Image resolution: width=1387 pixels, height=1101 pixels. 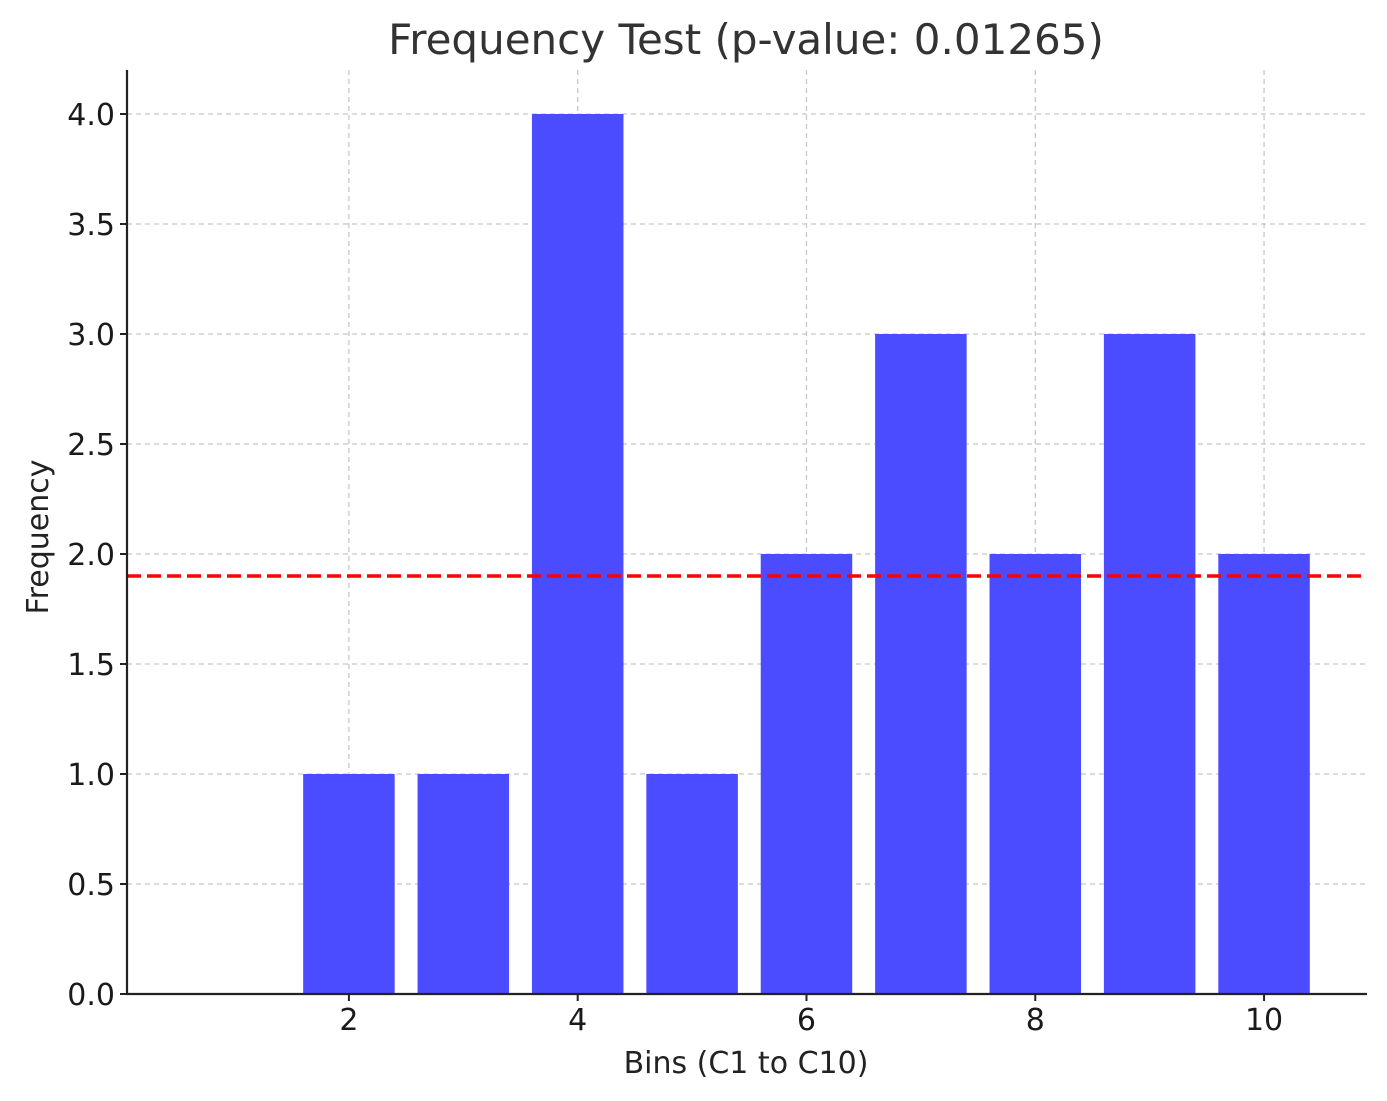 What do you see at coordinates (91, 555) in the screenshot?
I see `y-tick-label: 2.0` at bounding box center [91, 555].